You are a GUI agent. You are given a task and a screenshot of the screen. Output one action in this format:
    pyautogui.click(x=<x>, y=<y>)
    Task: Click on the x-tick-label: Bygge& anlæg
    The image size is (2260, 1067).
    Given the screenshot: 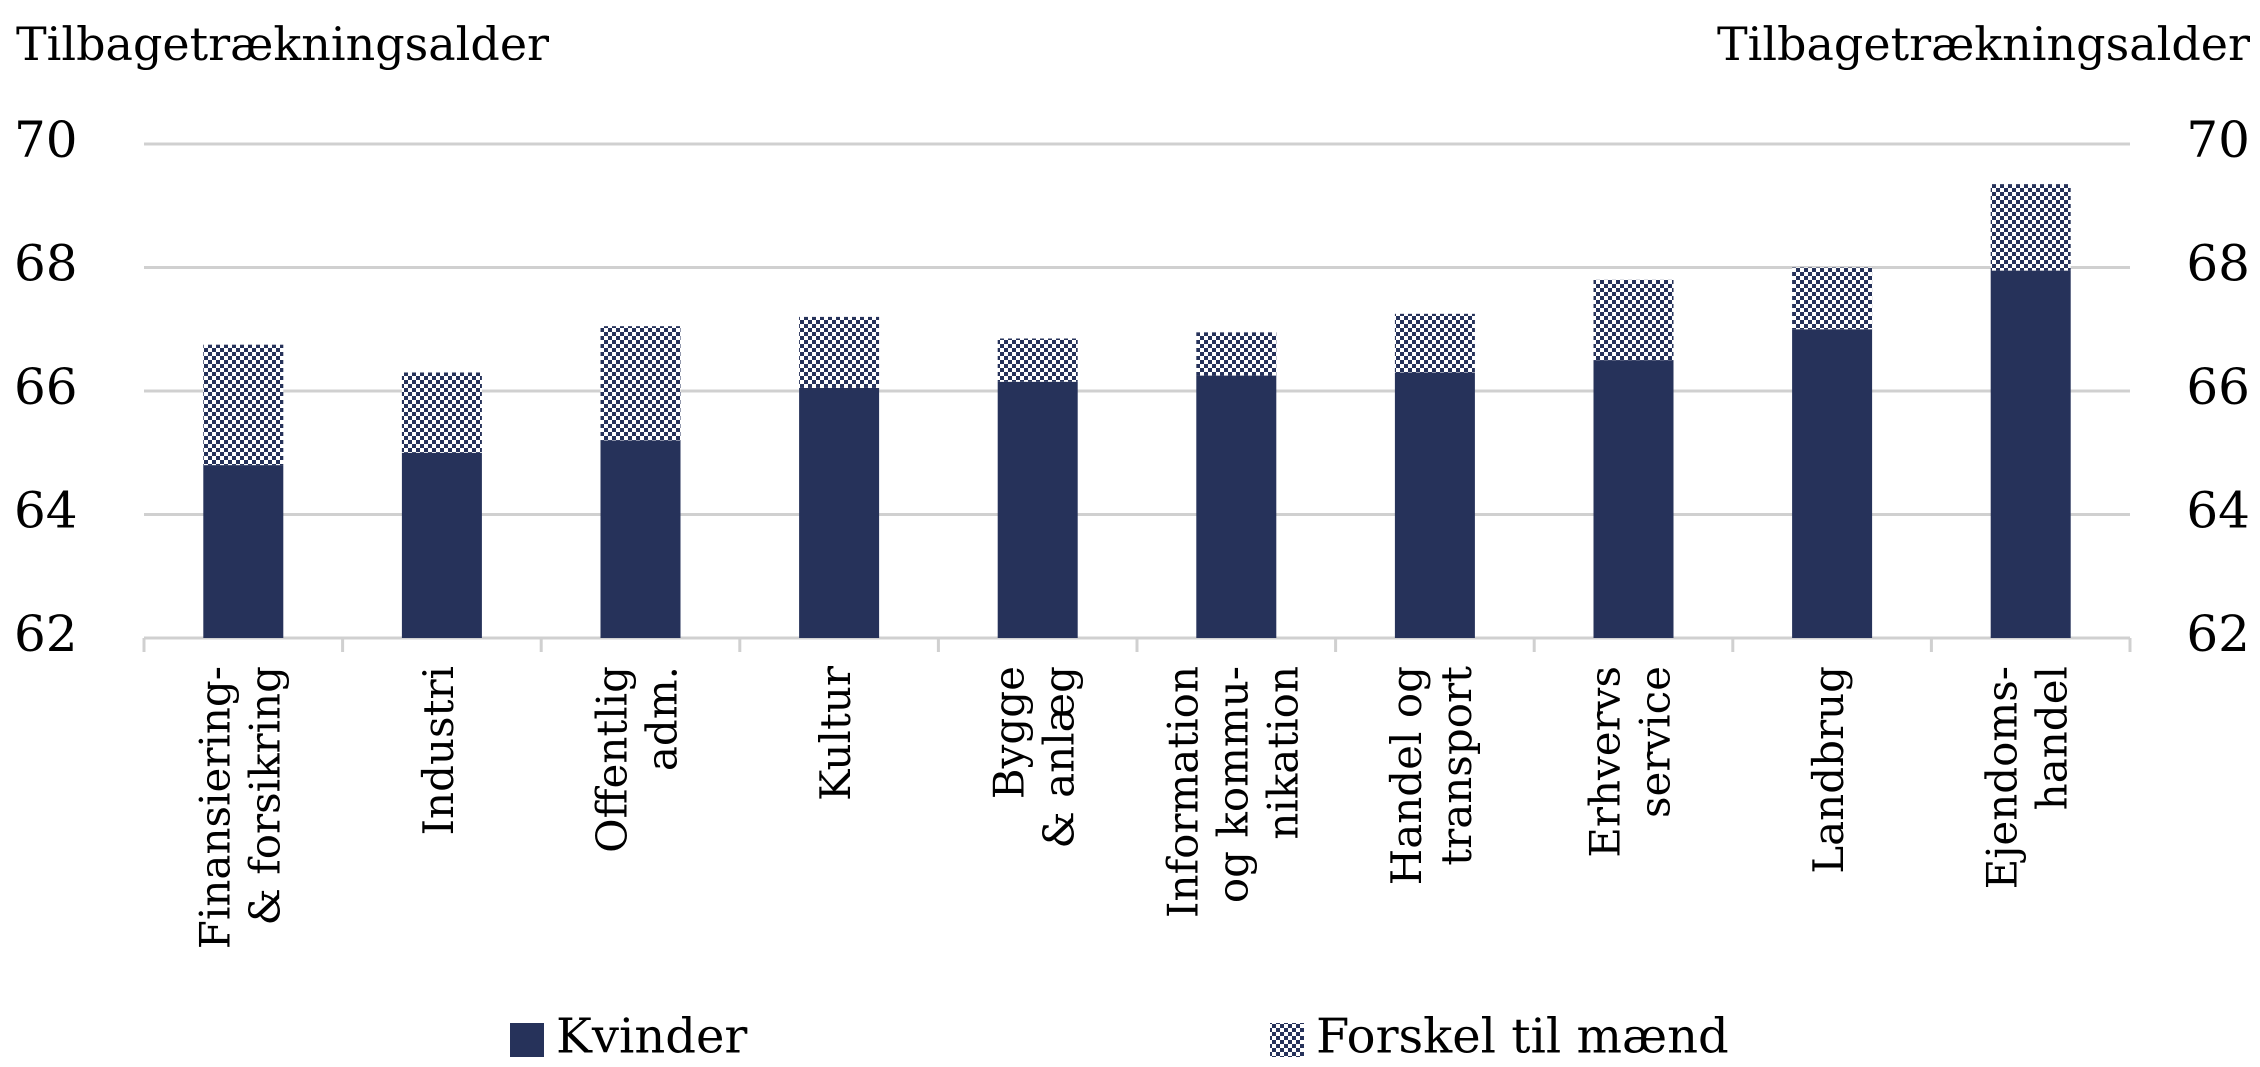 What is the action you would take?
    pyautogui.click(x=1034, y=757)
    